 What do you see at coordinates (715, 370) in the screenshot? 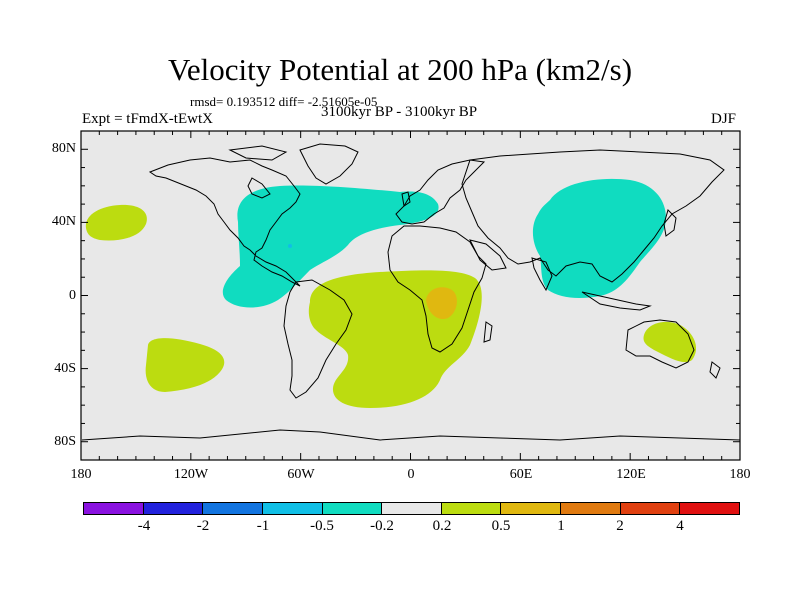
I see `coastline-new-zealand` at bounding box center [715, 370].